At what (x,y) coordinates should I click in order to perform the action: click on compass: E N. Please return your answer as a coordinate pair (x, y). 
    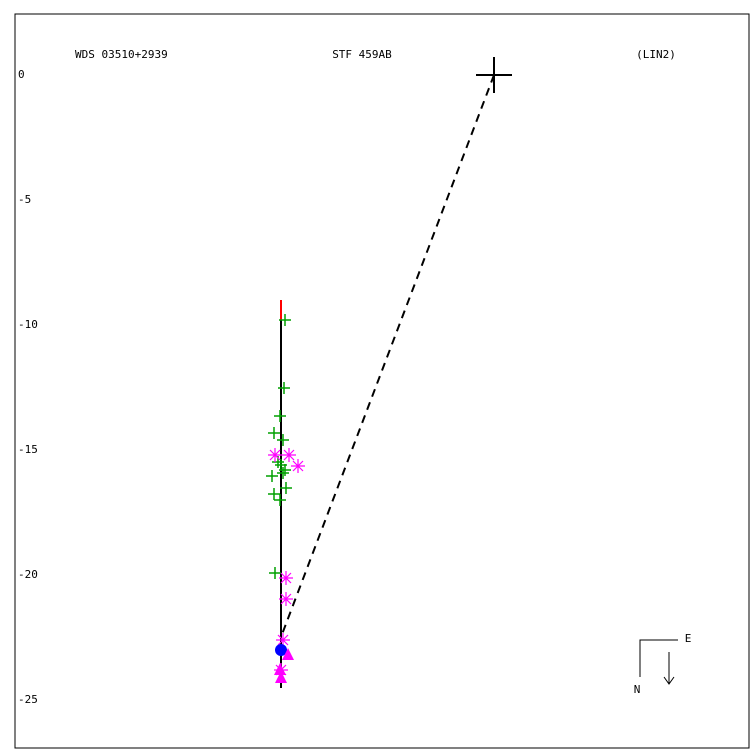
    Looking at the image, I should click on (663, 664).